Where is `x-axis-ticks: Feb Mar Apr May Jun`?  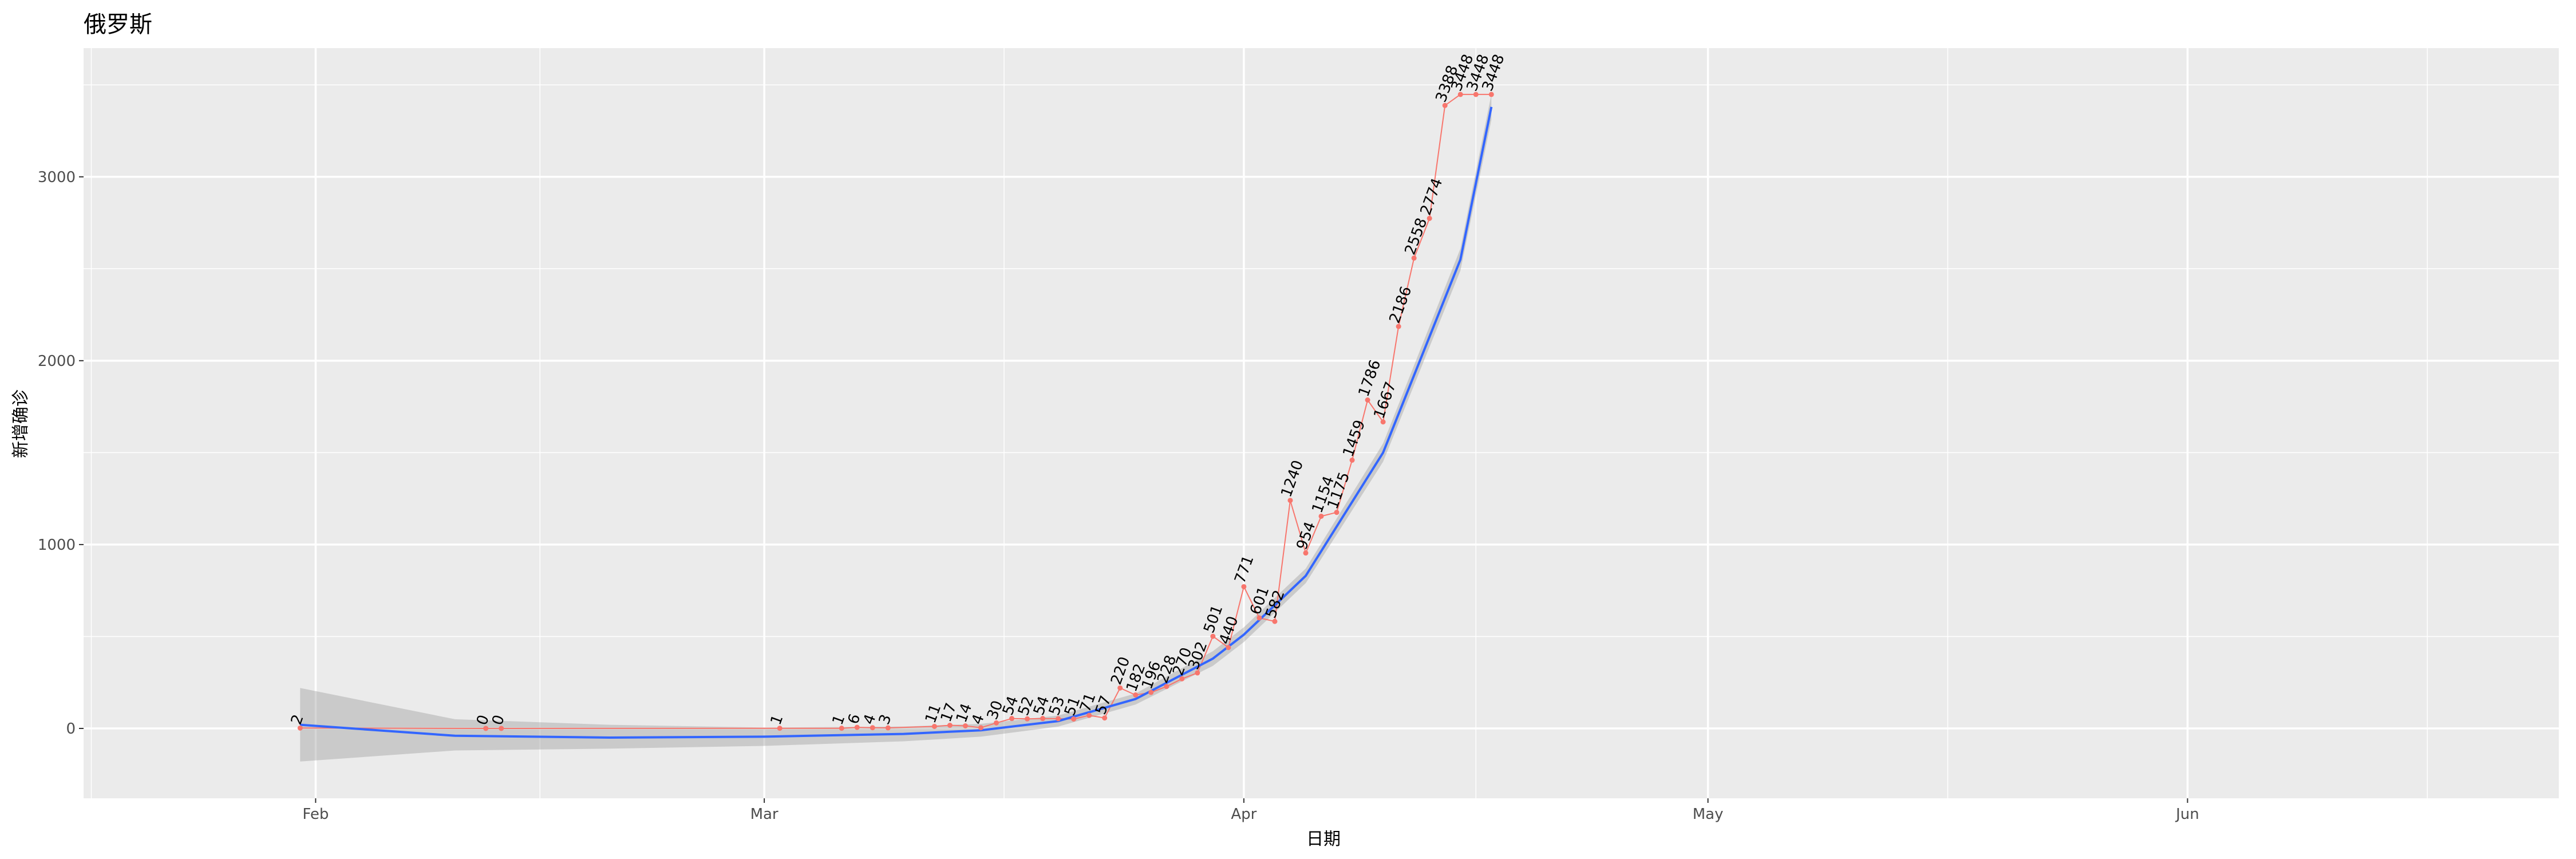 x-axis-ticks: Feb Mar Apr May Jun is located at coordinates (1250, 810).